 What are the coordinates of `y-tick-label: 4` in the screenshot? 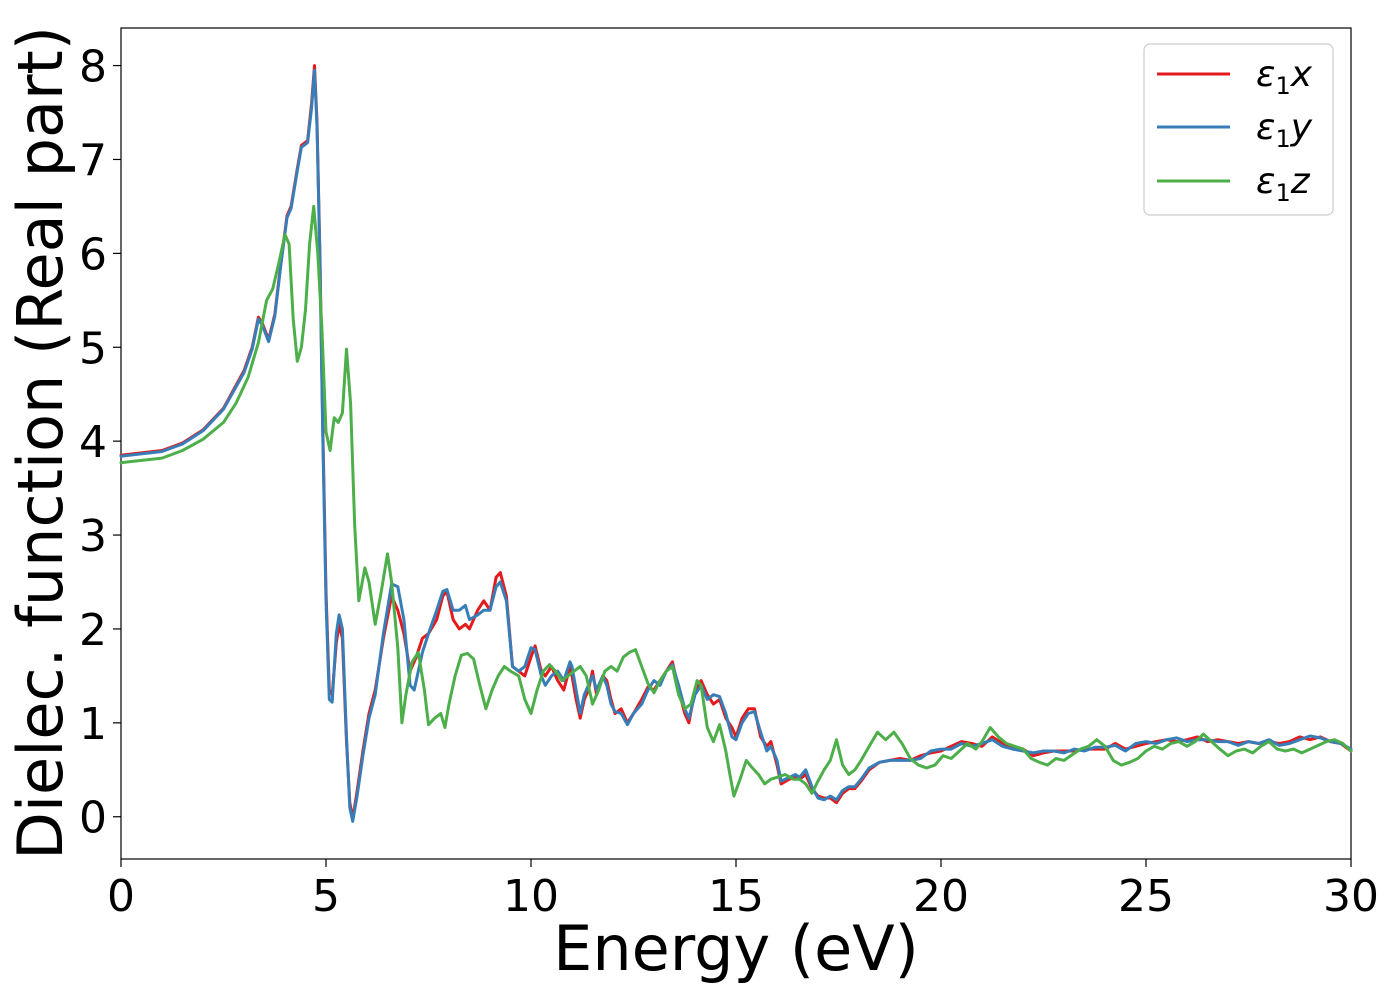 It's located at (93, 442).